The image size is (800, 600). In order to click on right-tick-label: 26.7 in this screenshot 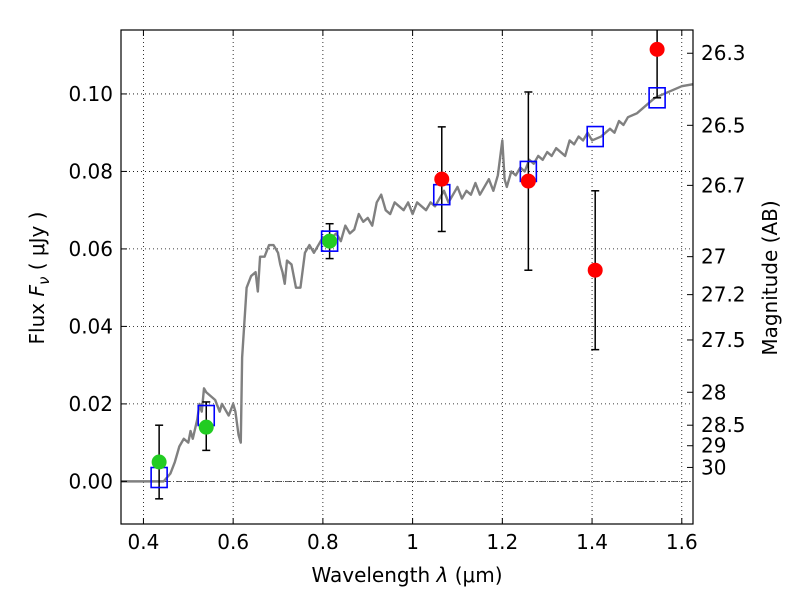, I will do `click(723, 185)`.